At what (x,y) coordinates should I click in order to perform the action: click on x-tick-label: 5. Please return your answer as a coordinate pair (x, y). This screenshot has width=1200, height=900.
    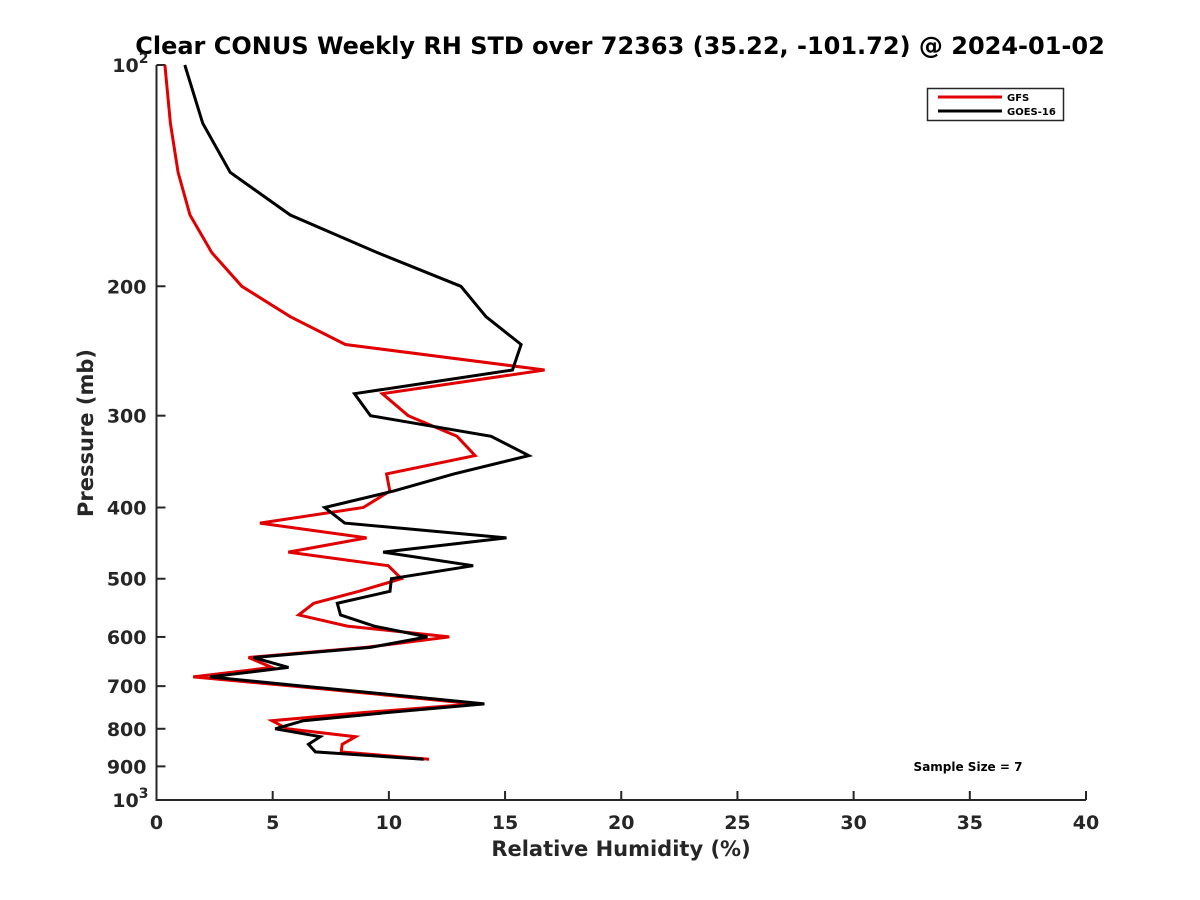
    Looking at the image, I should click on (272, 823).